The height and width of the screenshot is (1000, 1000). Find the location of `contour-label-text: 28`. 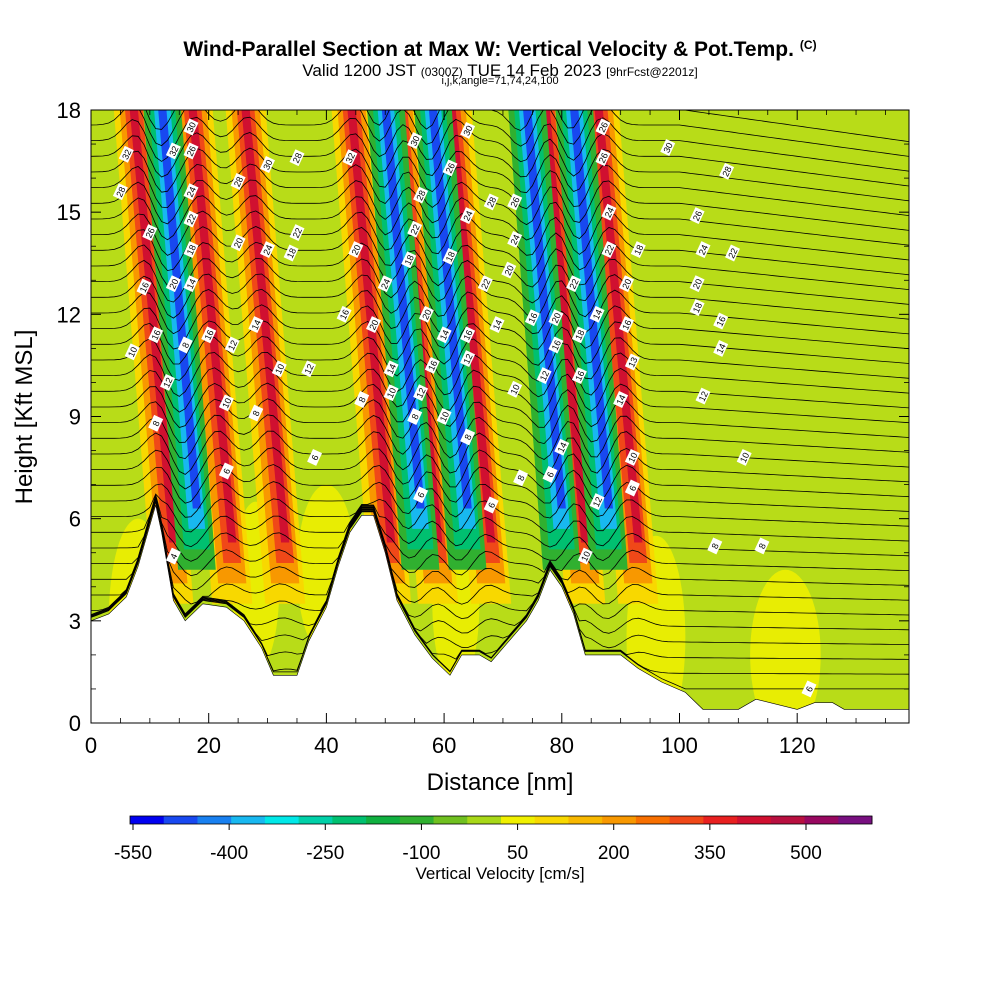

contour-label-text: 28 is located at coordinates (726, 171).